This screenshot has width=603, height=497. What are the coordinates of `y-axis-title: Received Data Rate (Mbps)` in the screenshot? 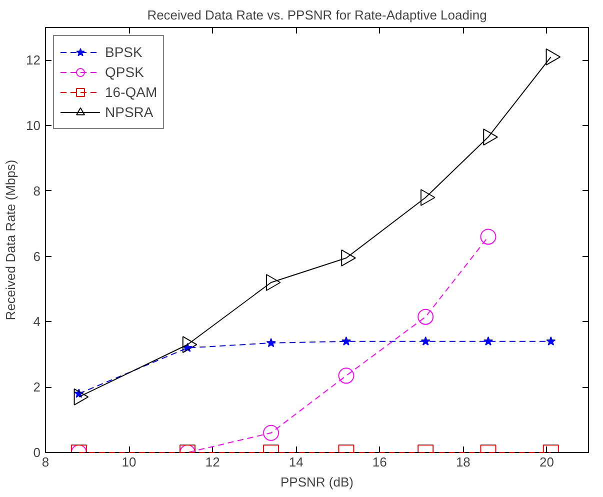 It's located at (10, 240).